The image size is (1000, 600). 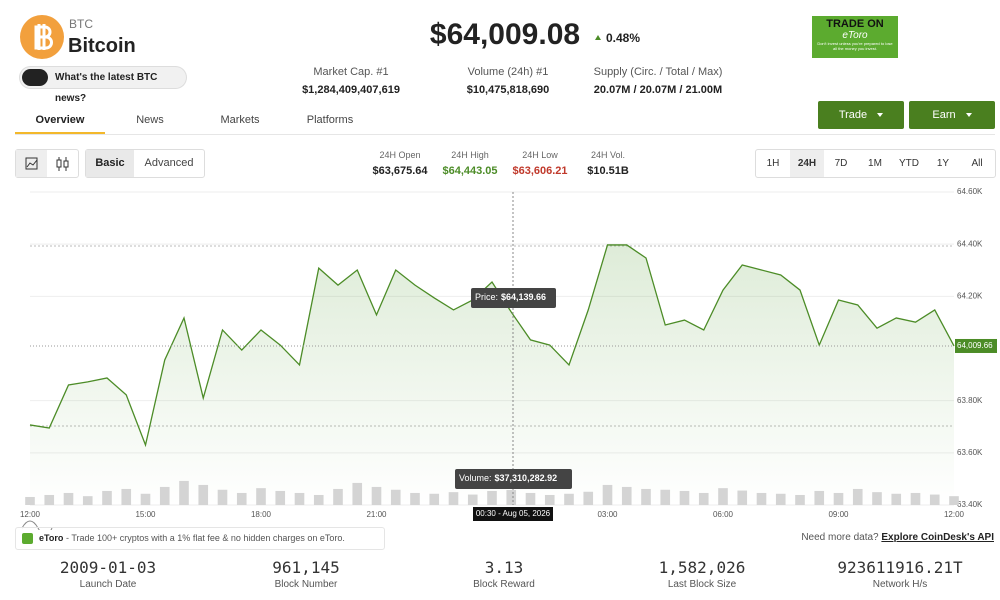 What do you see at coordinates (169, 163) in the screenshot?
I see `mode-advanced: Advanced` at bounding box center [169, 163].